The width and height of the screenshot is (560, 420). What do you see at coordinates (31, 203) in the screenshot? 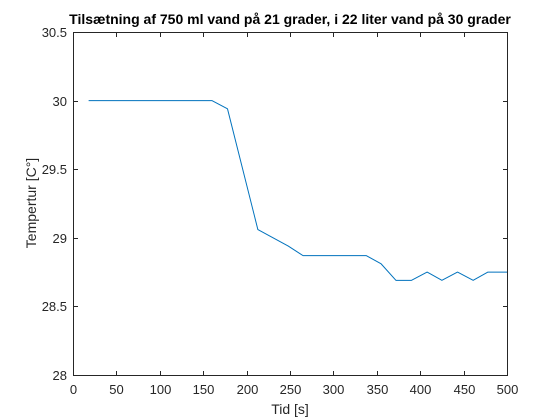
I see `y-axis-label: Tempertur [C°]` at bounding box center [31, 203].